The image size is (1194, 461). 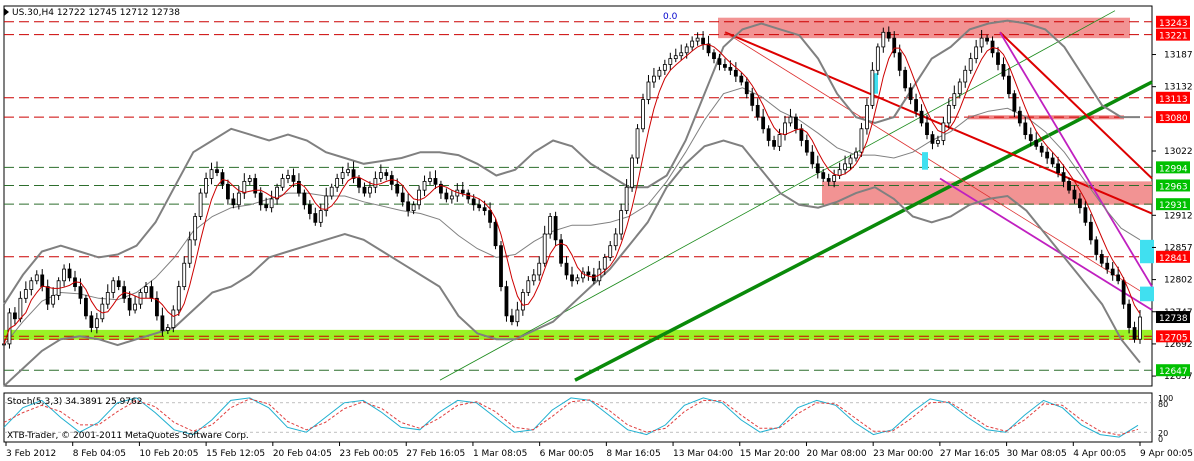 What do you see at coordinates (1178, 88) in the screenshot?
I see `y-tick-label: 13132` at bounding box center [1178, 88].